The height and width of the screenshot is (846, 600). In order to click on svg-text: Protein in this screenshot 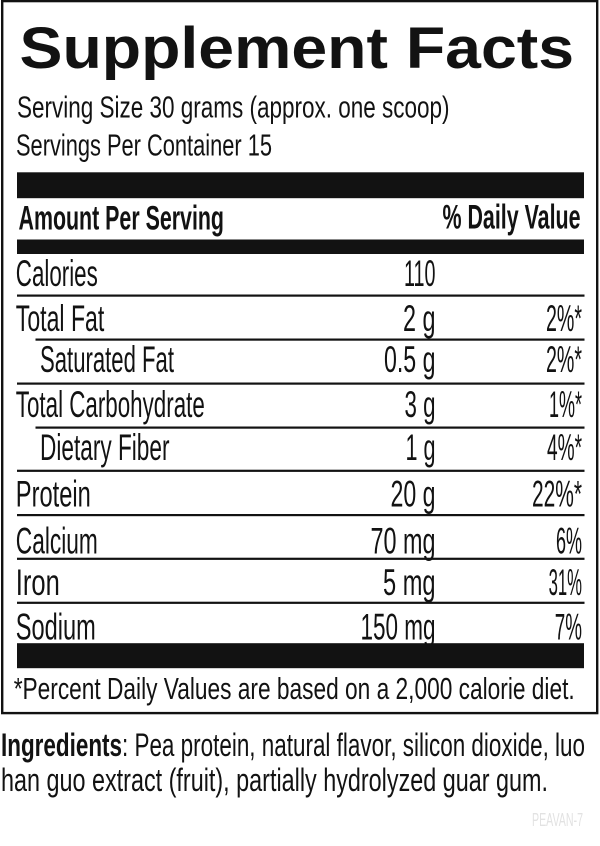, I will do `click(53, 494)`.